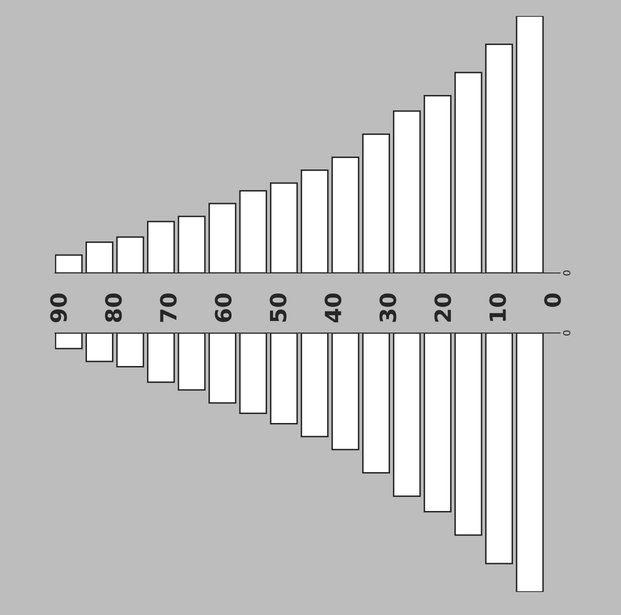 Image resolution: width=621 pixels, height=615 pixels. I want to click on x-tick-label: 10, so click(497, 307).